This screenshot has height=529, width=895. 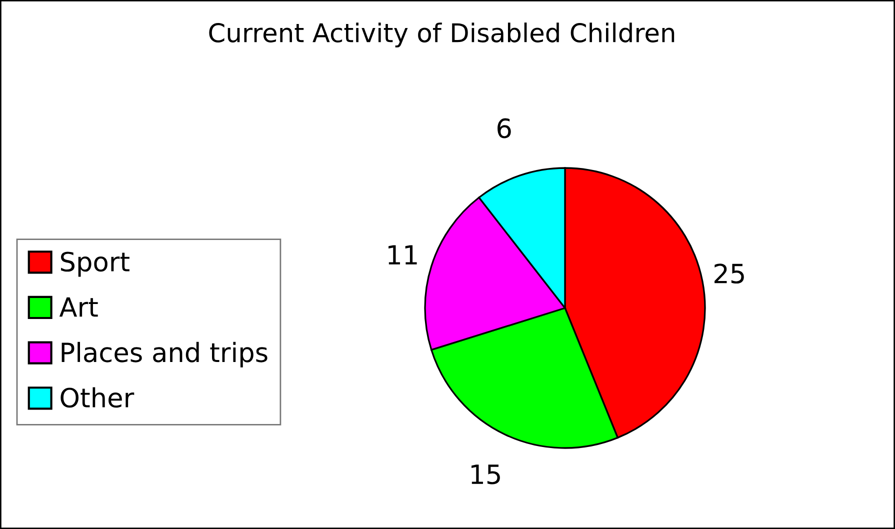 I want to click on legend-label: Art, so click(x=78, y=307).